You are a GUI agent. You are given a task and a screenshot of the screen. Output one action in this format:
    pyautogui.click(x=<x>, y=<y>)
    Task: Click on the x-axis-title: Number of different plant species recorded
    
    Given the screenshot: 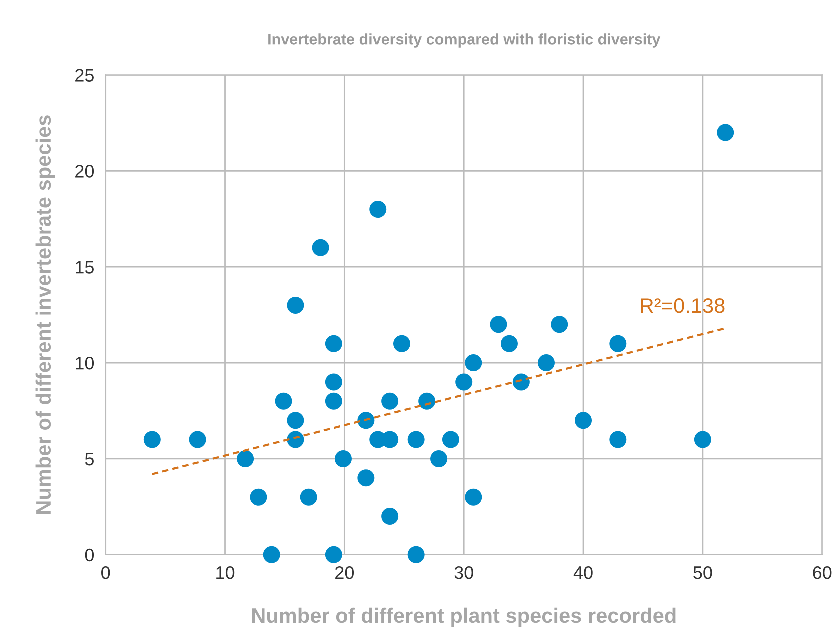 What is the action you would take?
    pyautogui.click(x=464, y=618)
    